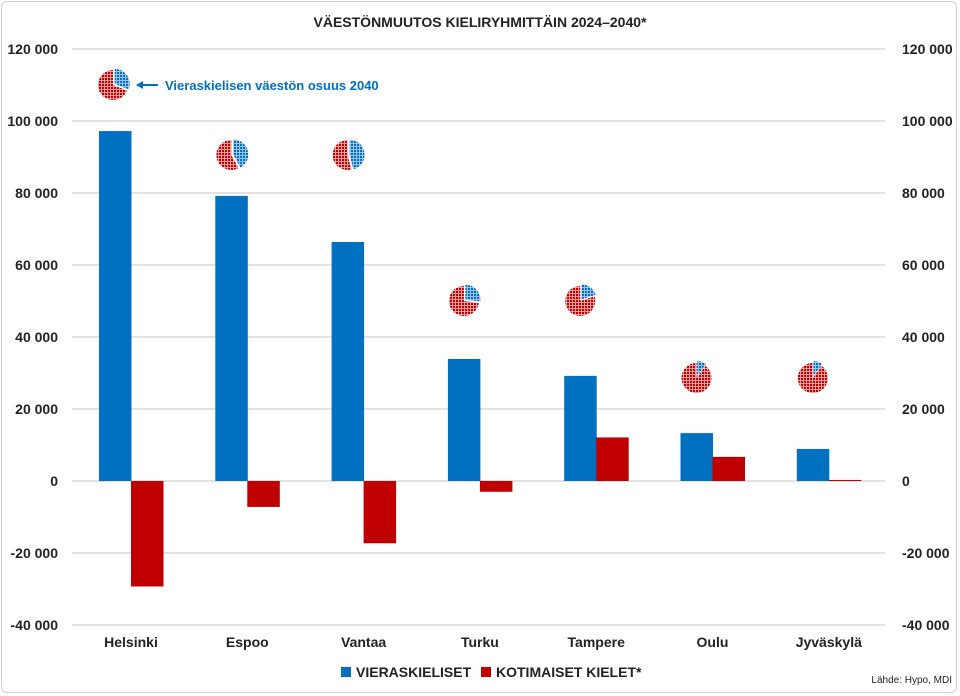  I want to click on pie-helsinki, so click(113, 84).